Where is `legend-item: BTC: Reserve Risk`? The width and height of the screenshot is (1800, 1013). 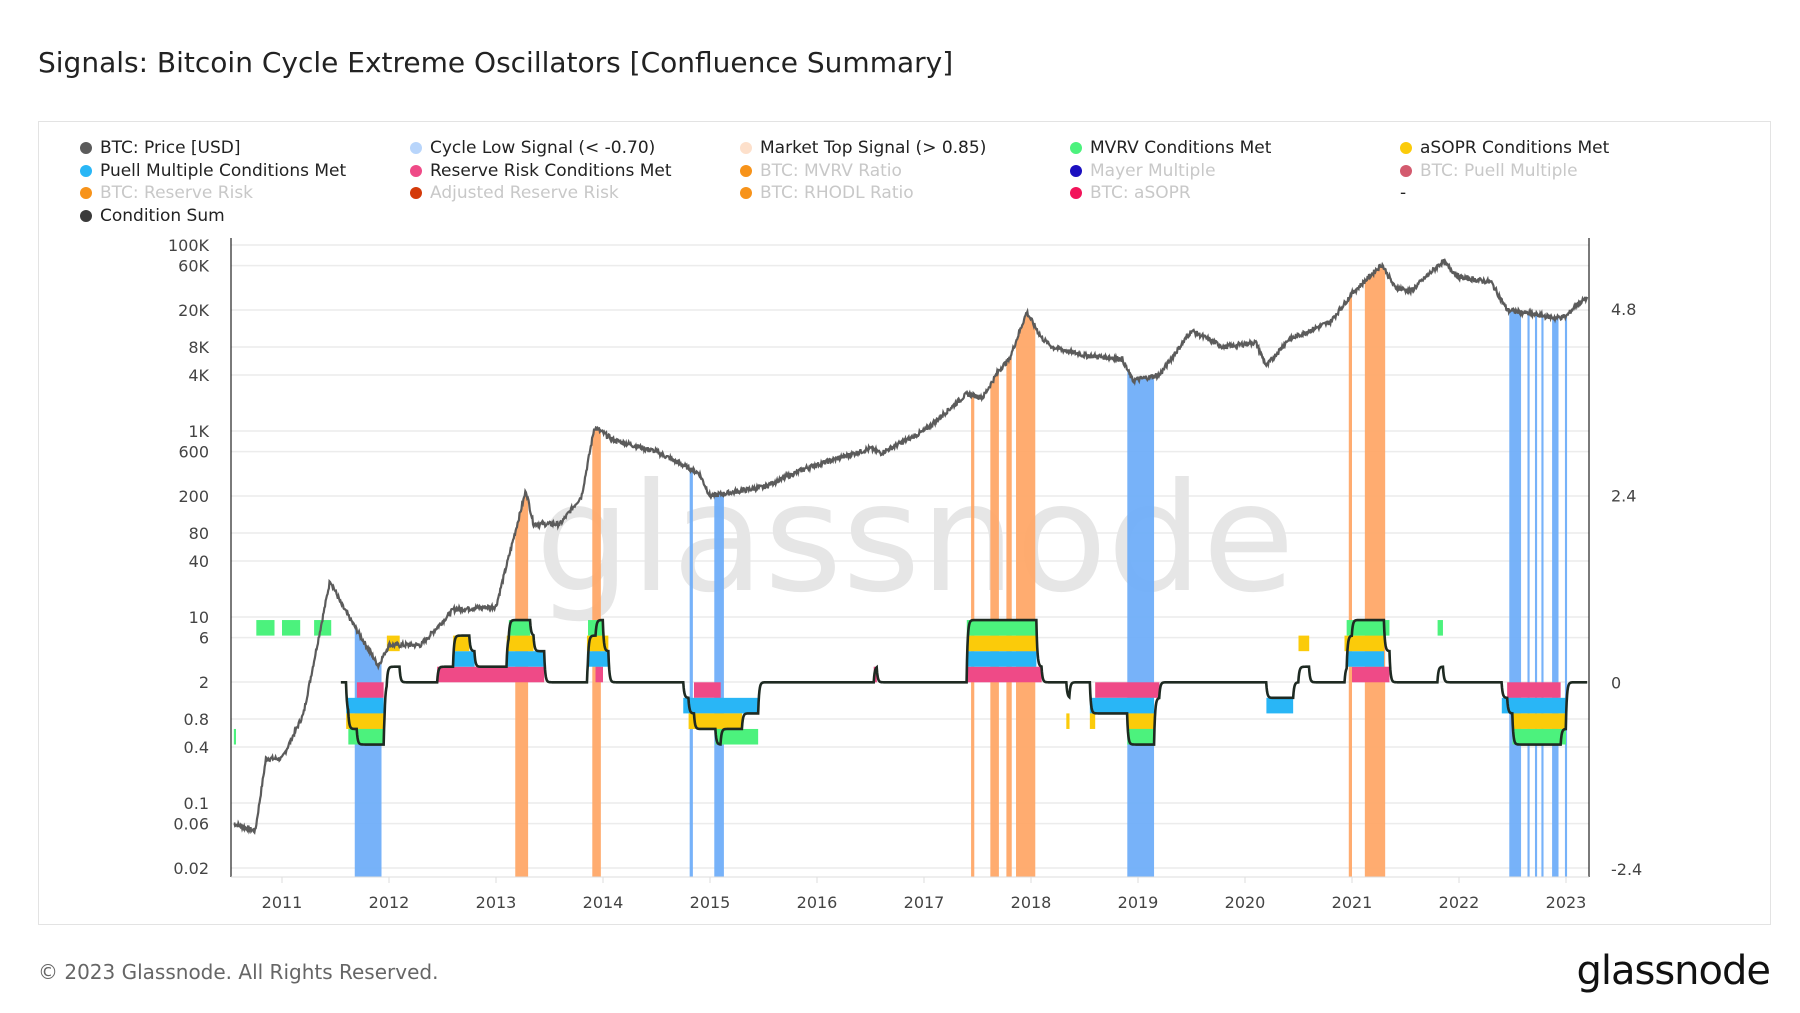
legend-item: BTC: Reserve Risk is located at coordinates (166, 193).